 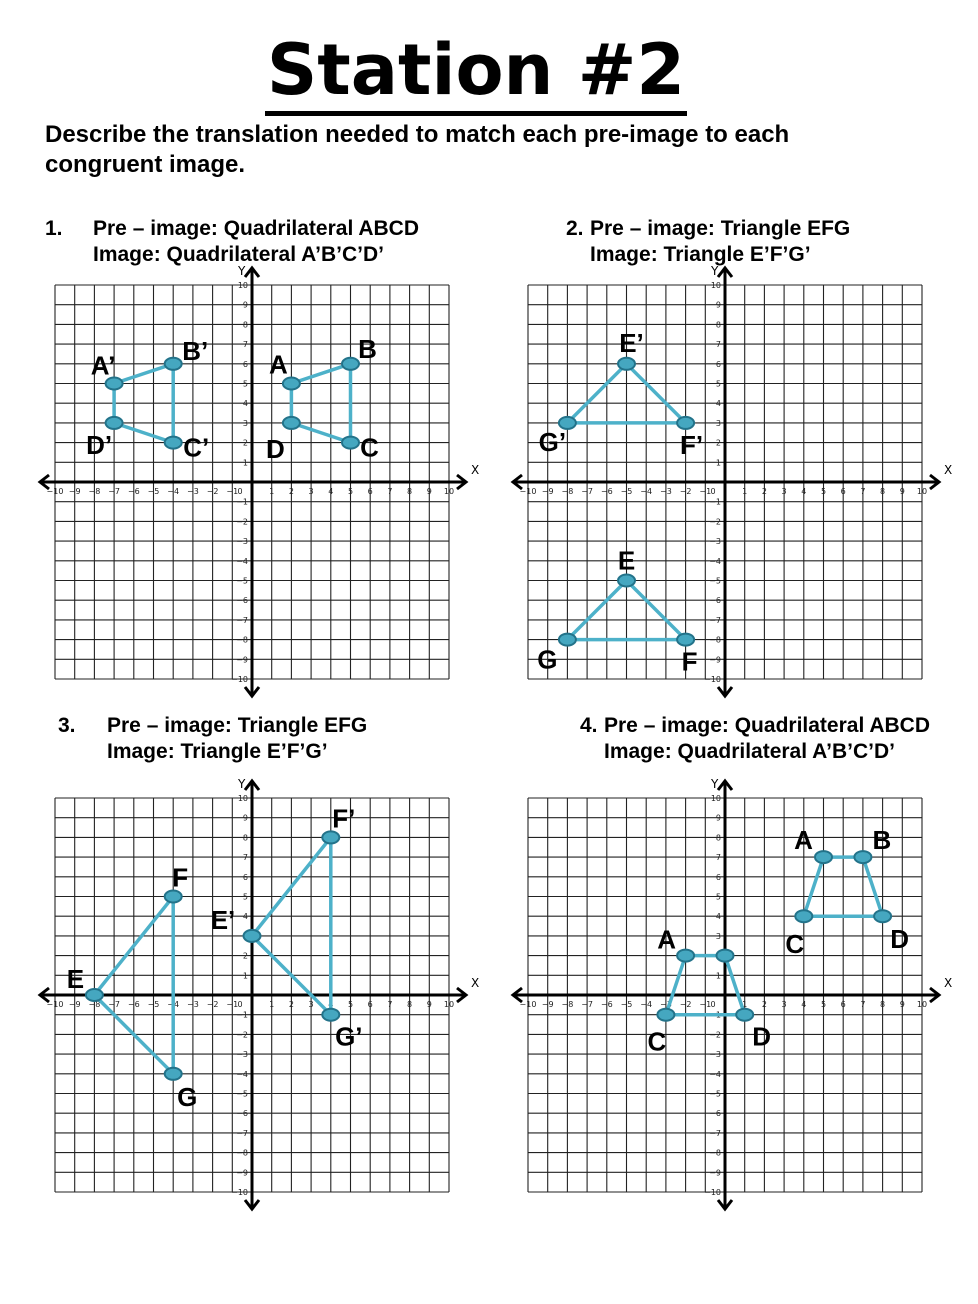 What do you see at coordinates (75, 1004) in the screenshot?
I see `x-tick-label: −9` at bounding box center [75, 1004].